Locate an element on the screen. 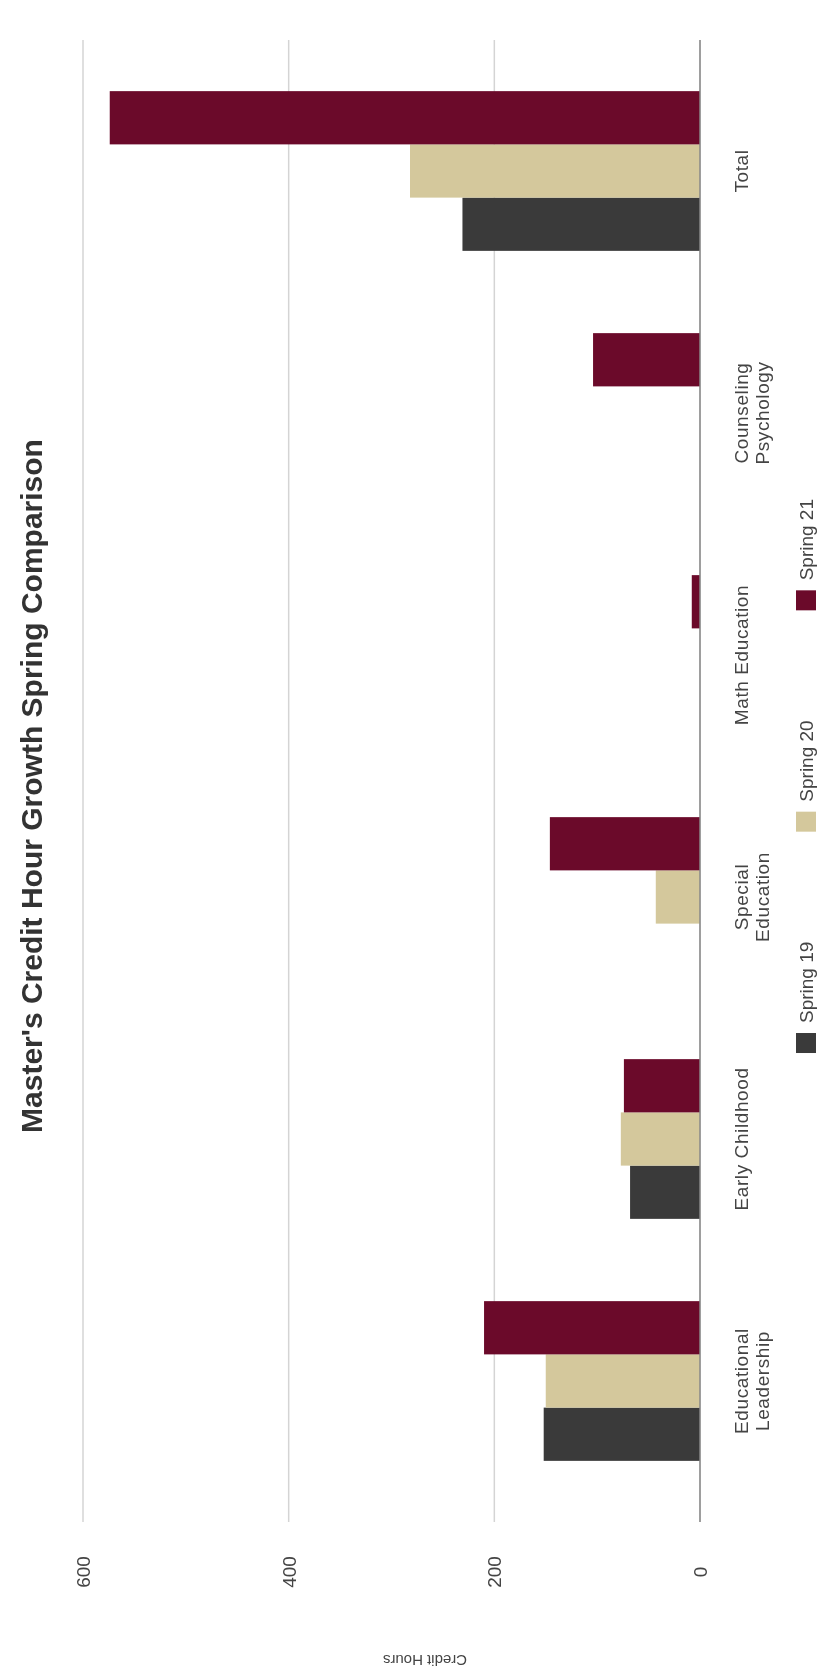 The height and width of the screenshot is (1669, 838). text: Master's Credit Hour Growth Spring Comparison is located at coordinates (31, 786).